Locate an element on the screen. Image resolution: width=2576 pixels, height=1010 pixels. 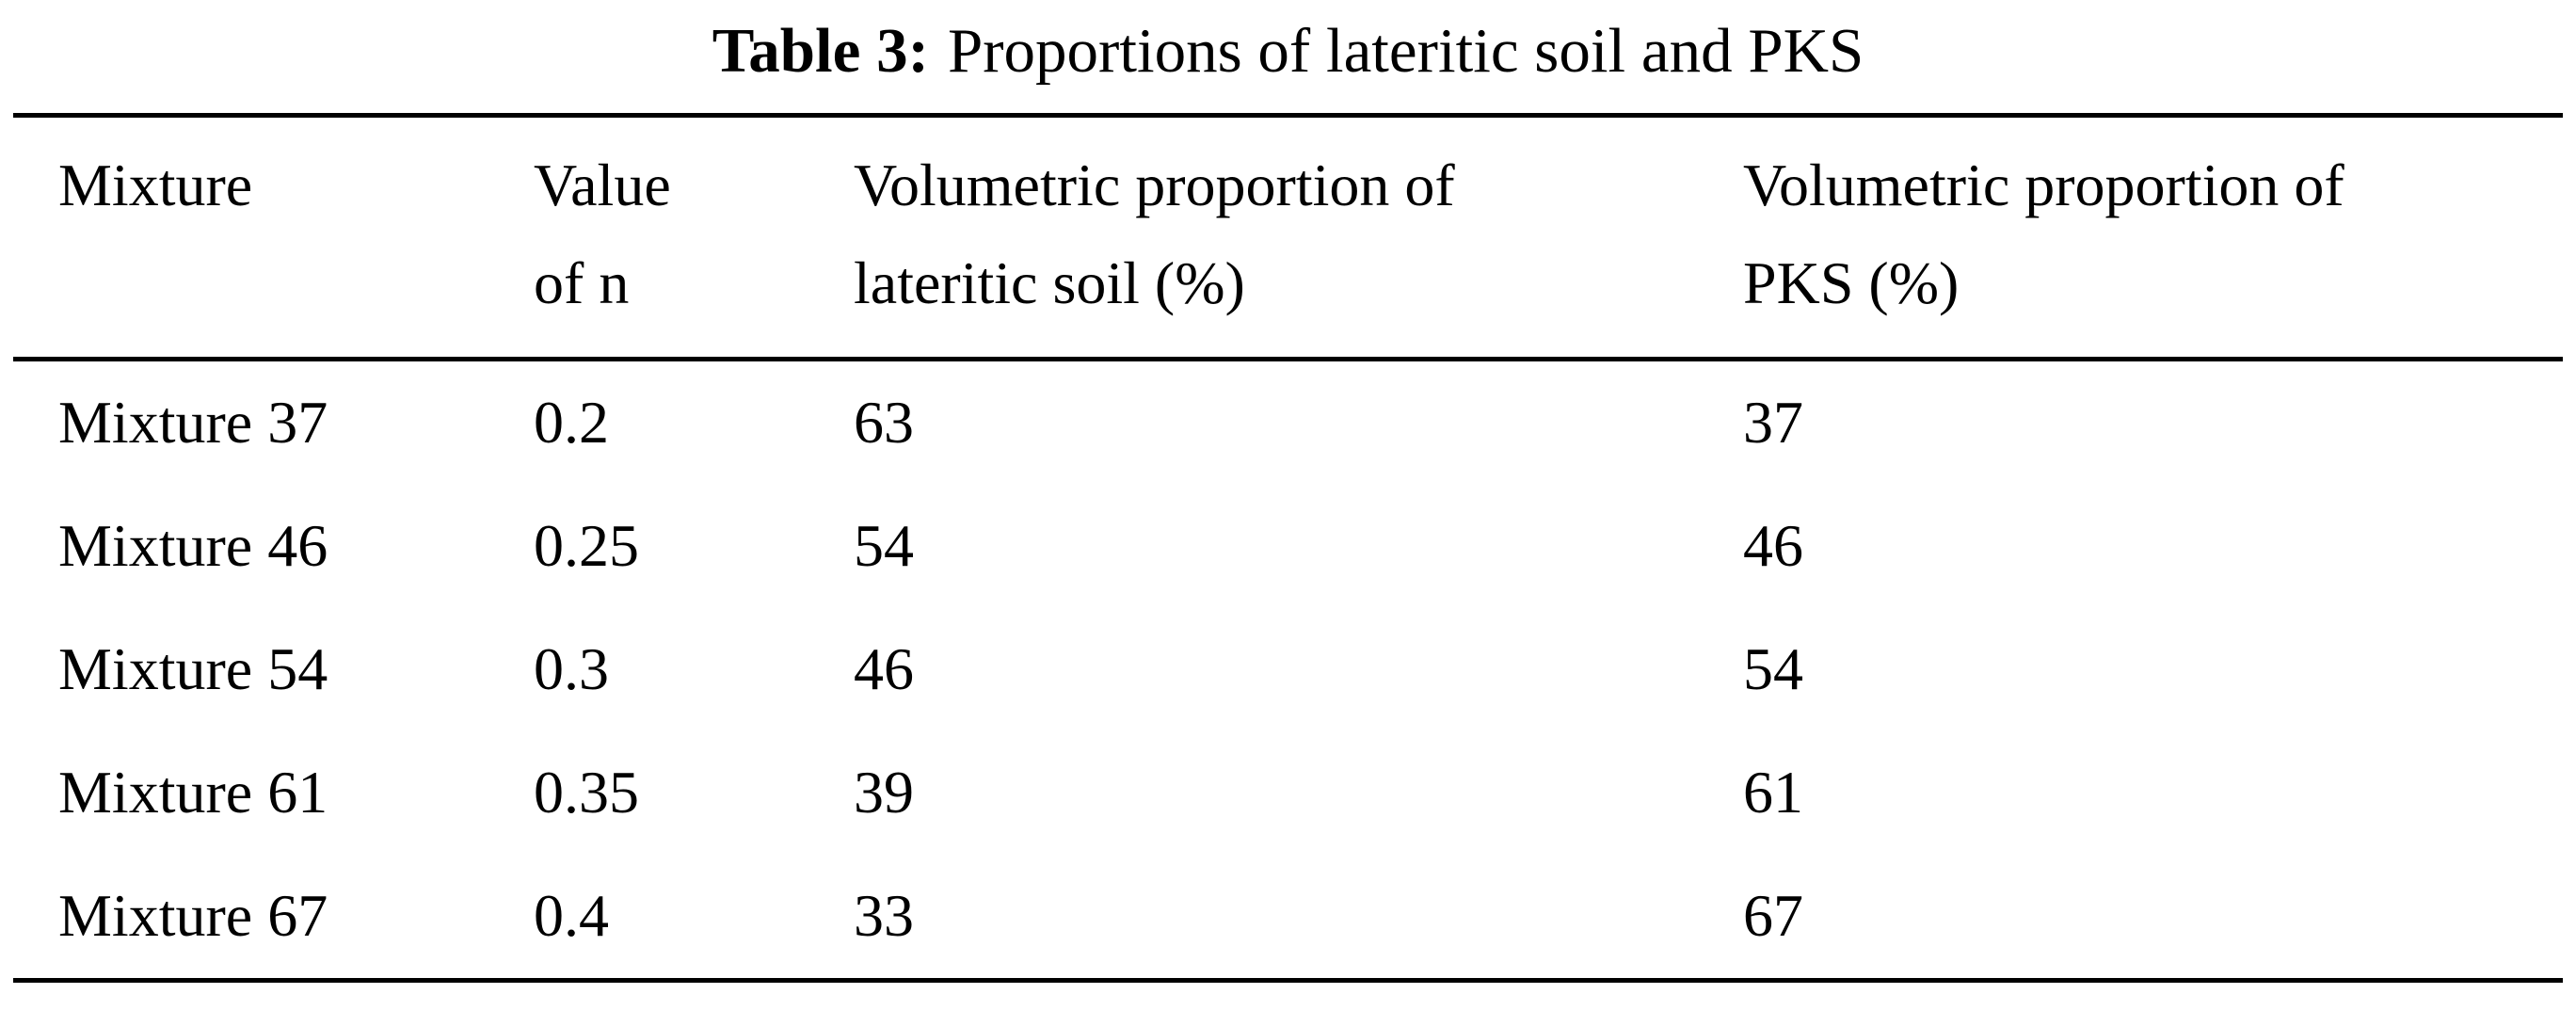
table-top-rule is located at coordinates (1288, 116).